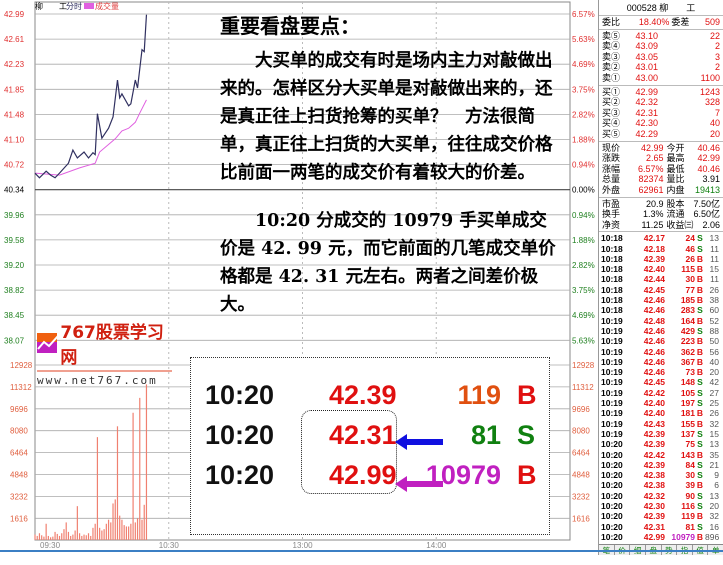  What do you see at coordinates (680, 224) in the screenshot?
I see `quote-label: 收益㈢` at bounding box center [680, 224].